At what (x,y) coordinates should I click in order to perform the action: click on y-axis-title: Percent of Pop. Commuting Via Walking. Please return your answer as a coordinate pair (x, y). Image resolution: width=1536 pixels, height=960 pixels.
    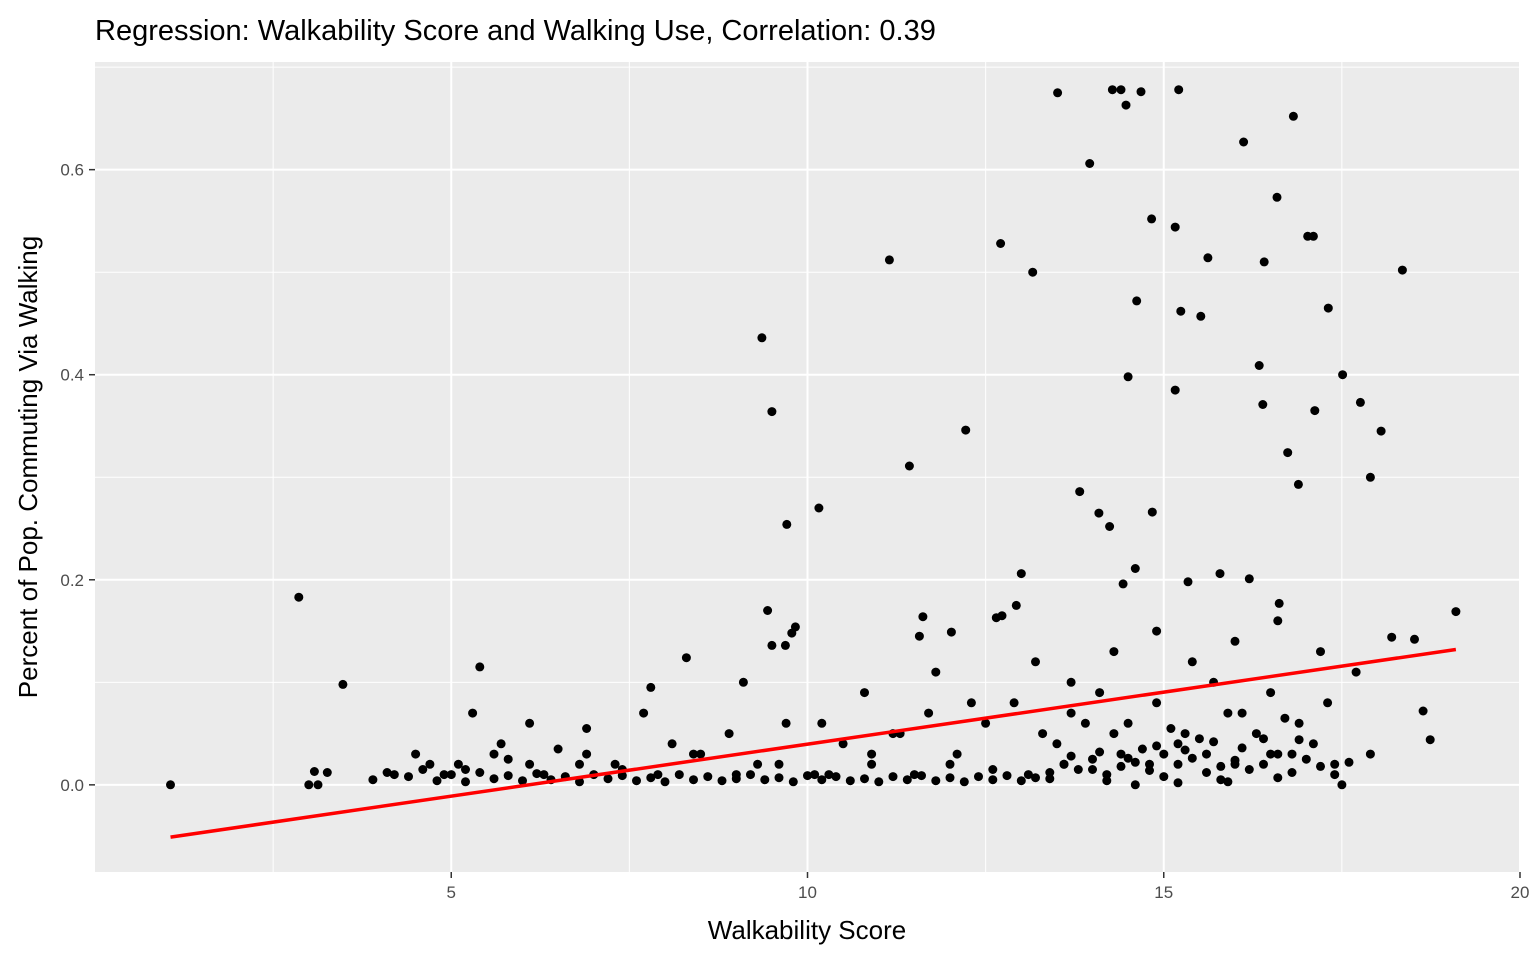
    Looking at the image, I should click on (28, 467).